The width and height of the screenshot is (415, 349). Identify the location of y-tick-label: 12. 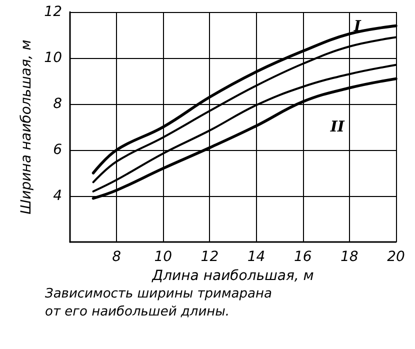
(53, 12).